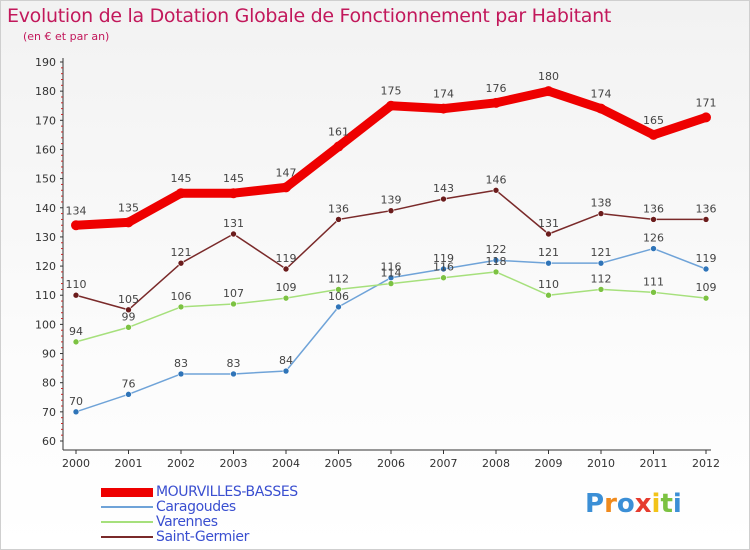 The width and height of the screenshot is (750, 550). Describe the element at coordinates (129, 463) in the screenshot. I see `x-tick-label: 2001` at that location.